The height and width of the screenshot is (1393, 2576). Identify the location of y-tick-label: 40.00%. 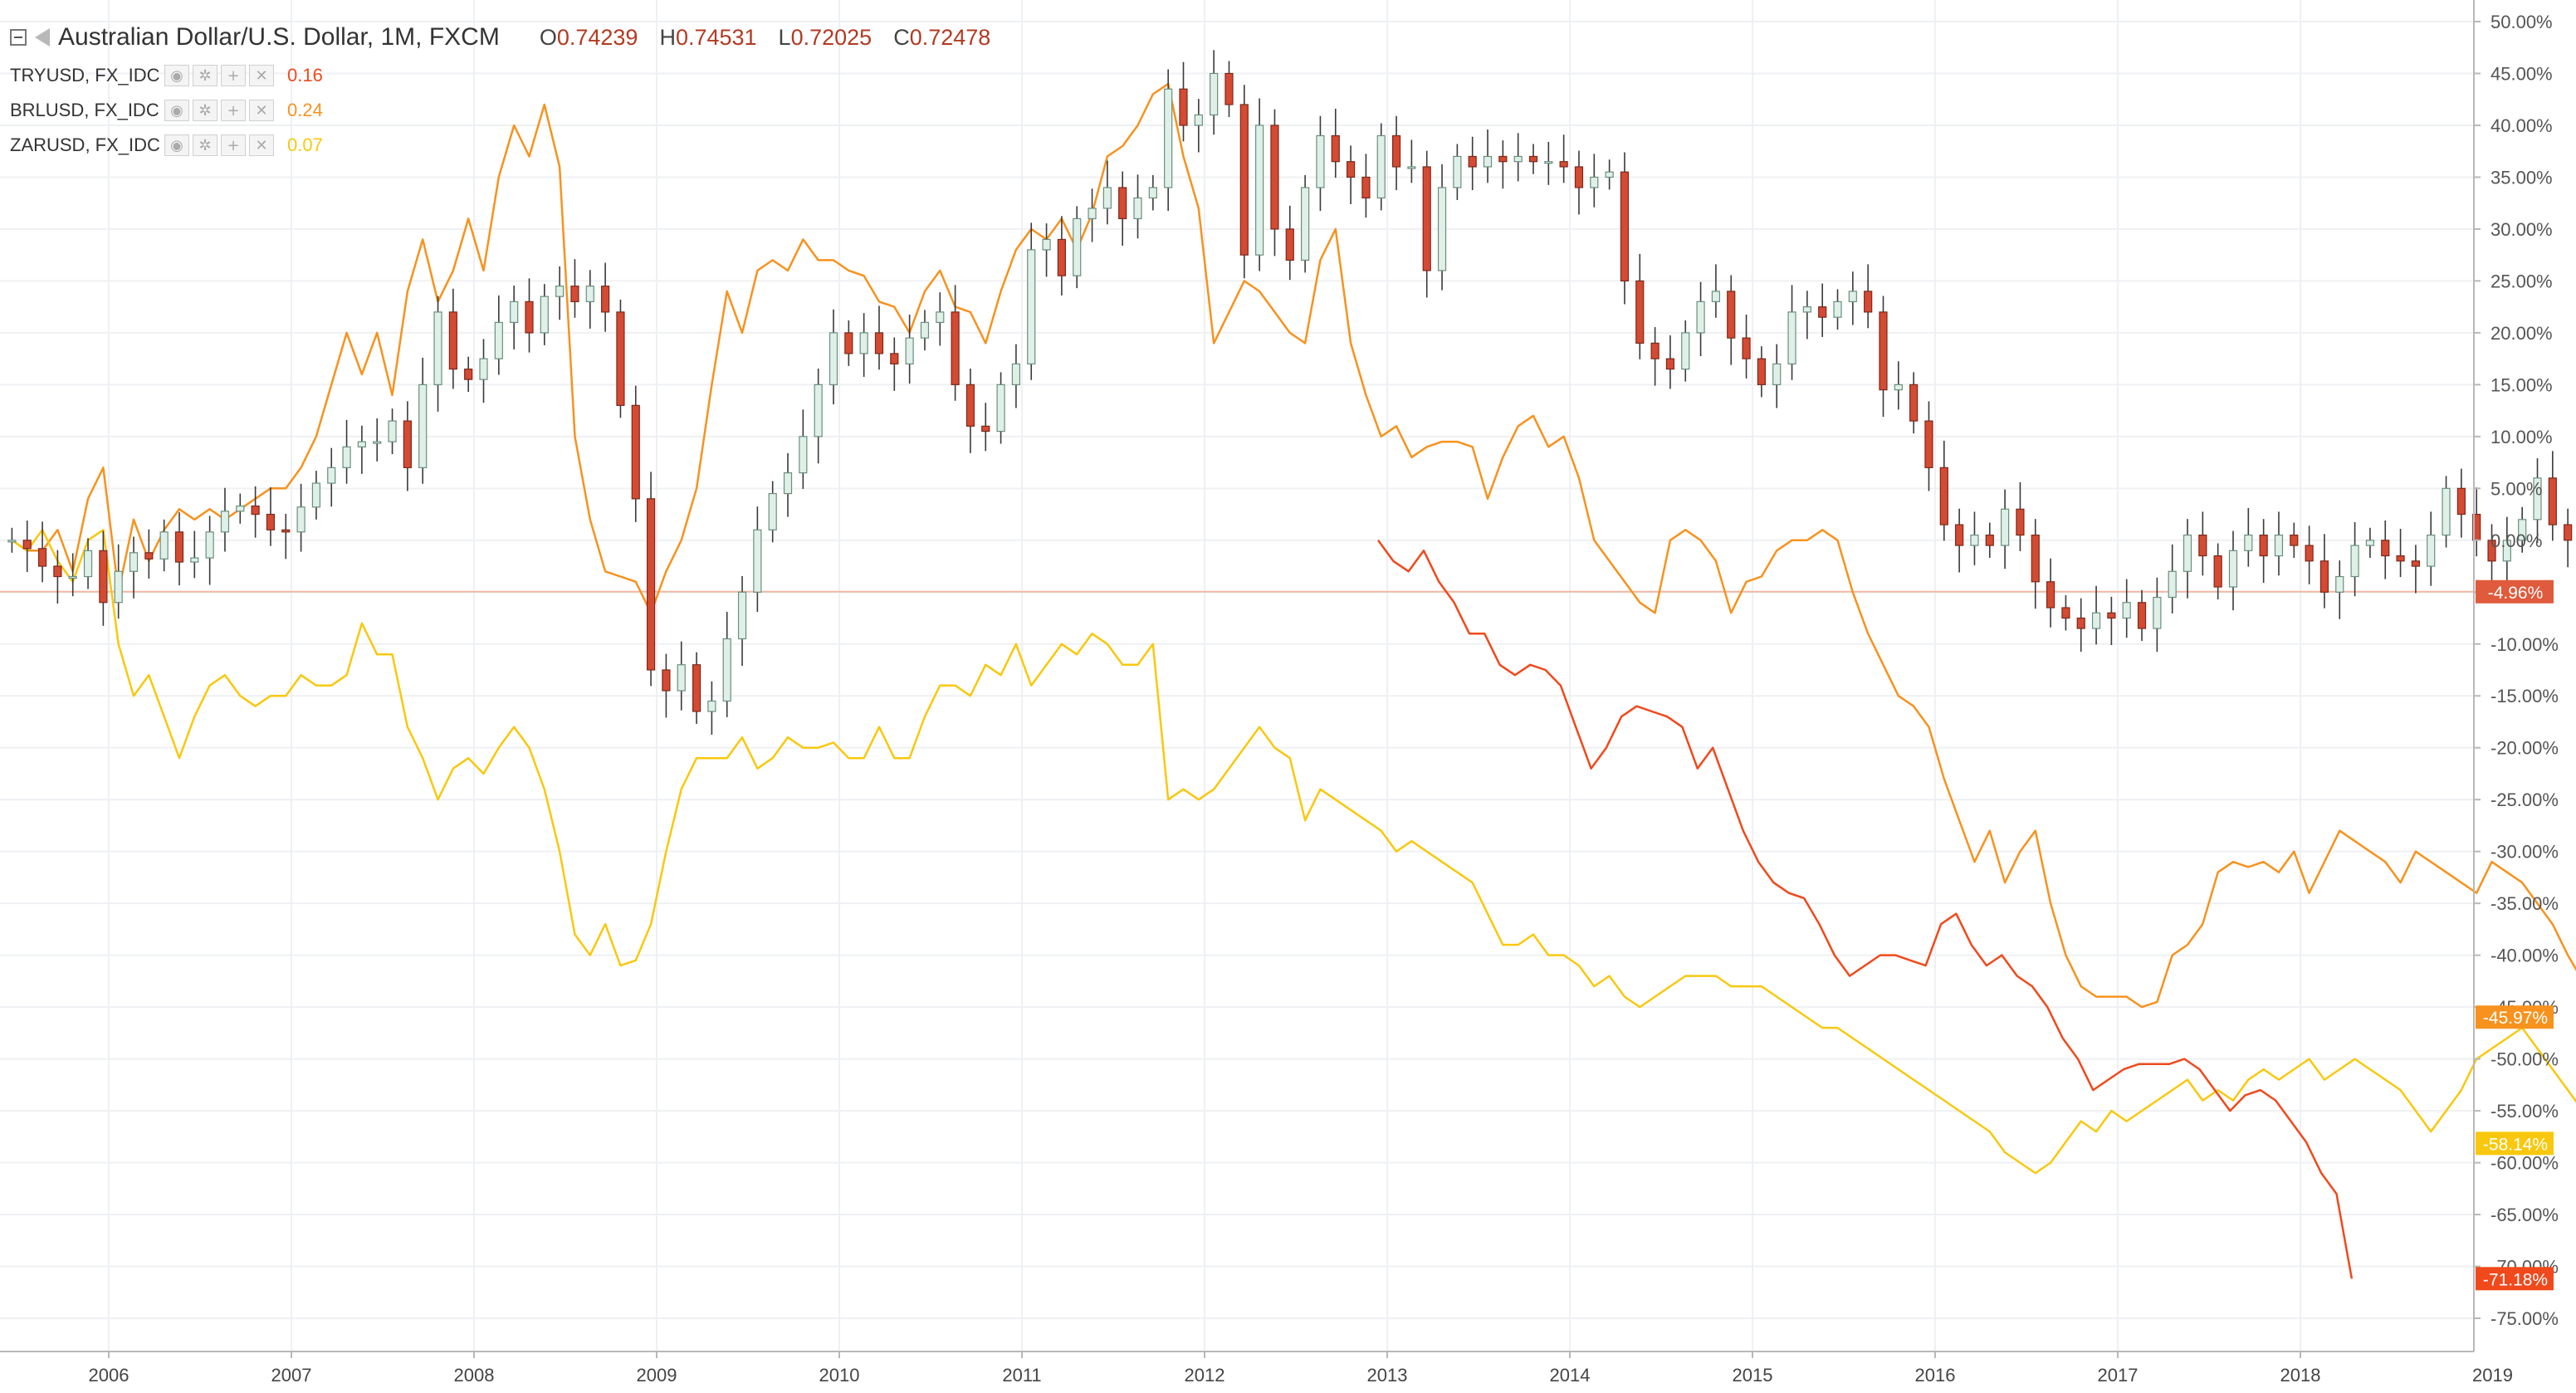
(2521, 125).